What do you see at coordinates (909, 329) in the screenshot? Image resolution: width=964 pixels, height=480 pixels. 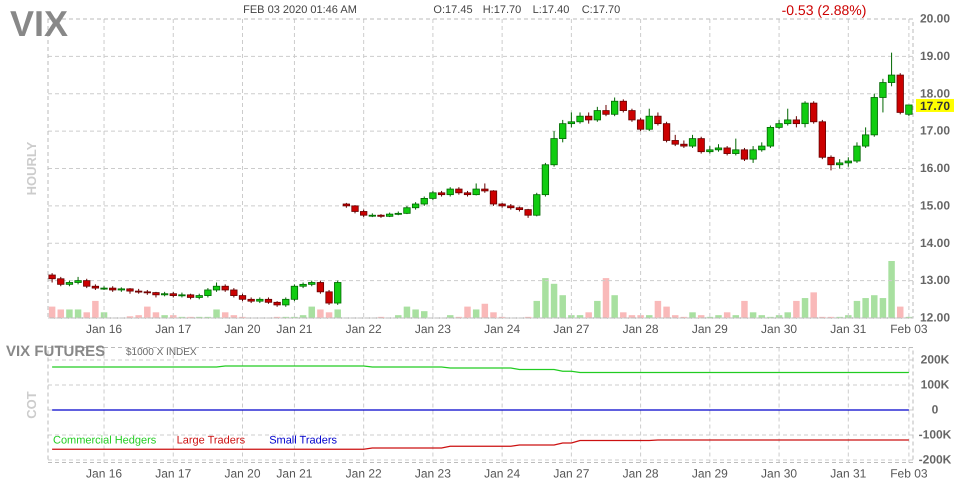 I see `x-tick-label: Feb 03` at bounding box center [909, 329].